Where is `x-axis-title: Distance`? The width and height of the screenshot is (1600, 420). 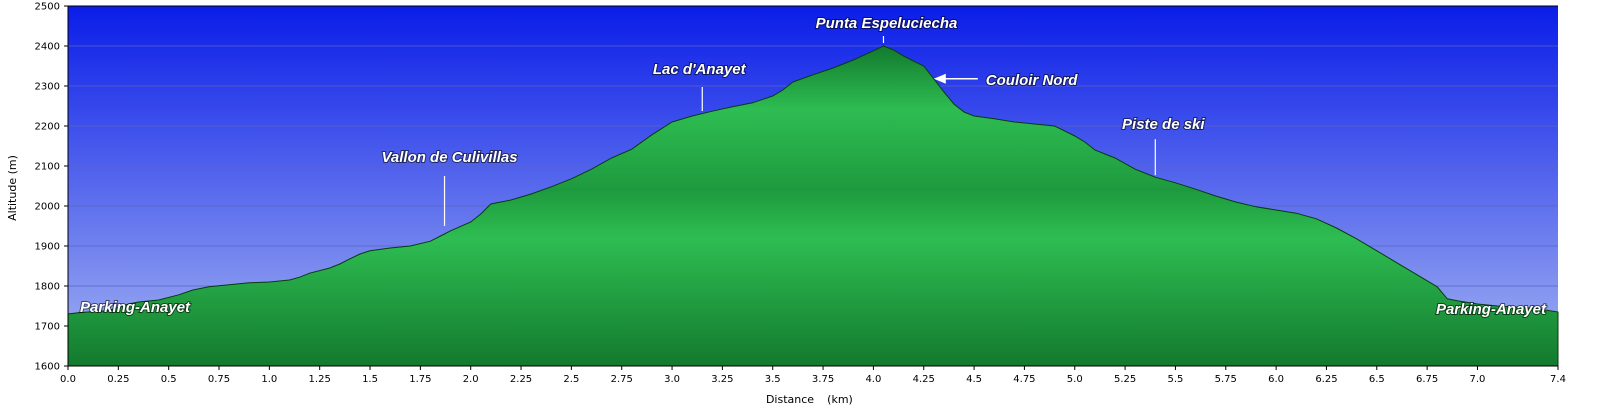 x-axis-title: Distance is located at coordinates (790, 399).